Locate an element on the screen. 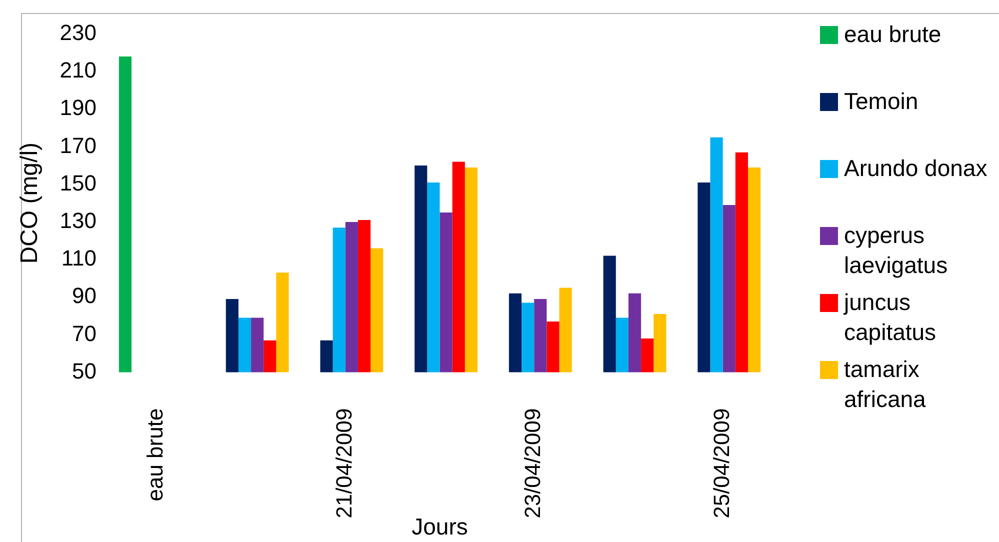 The height and width of the screenshot is (542, 999). y-tick-label: 90 is located at coordinates (84, 295).